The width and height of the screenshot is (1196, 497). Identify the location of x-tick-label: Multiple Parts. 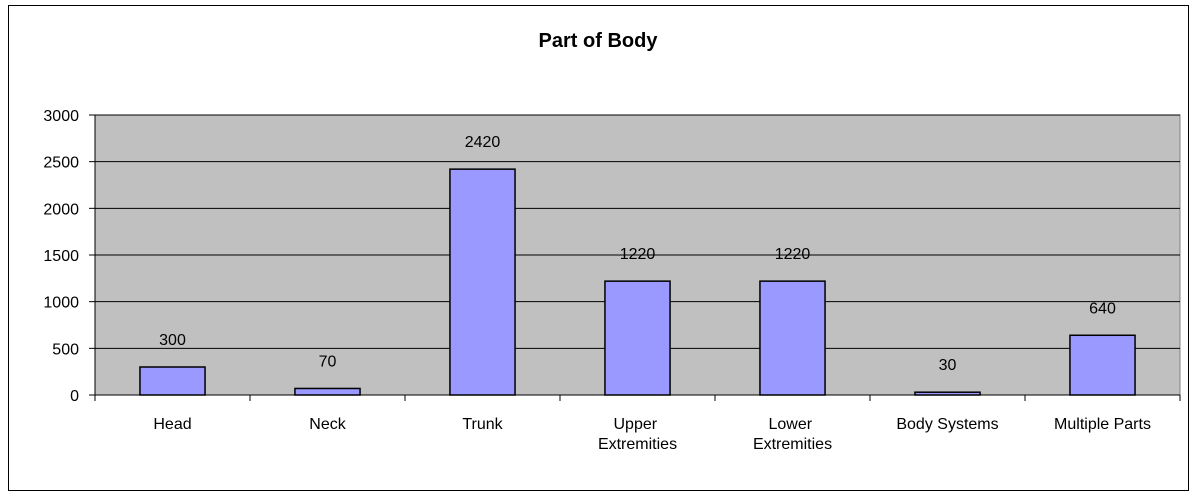
(1102, 424).